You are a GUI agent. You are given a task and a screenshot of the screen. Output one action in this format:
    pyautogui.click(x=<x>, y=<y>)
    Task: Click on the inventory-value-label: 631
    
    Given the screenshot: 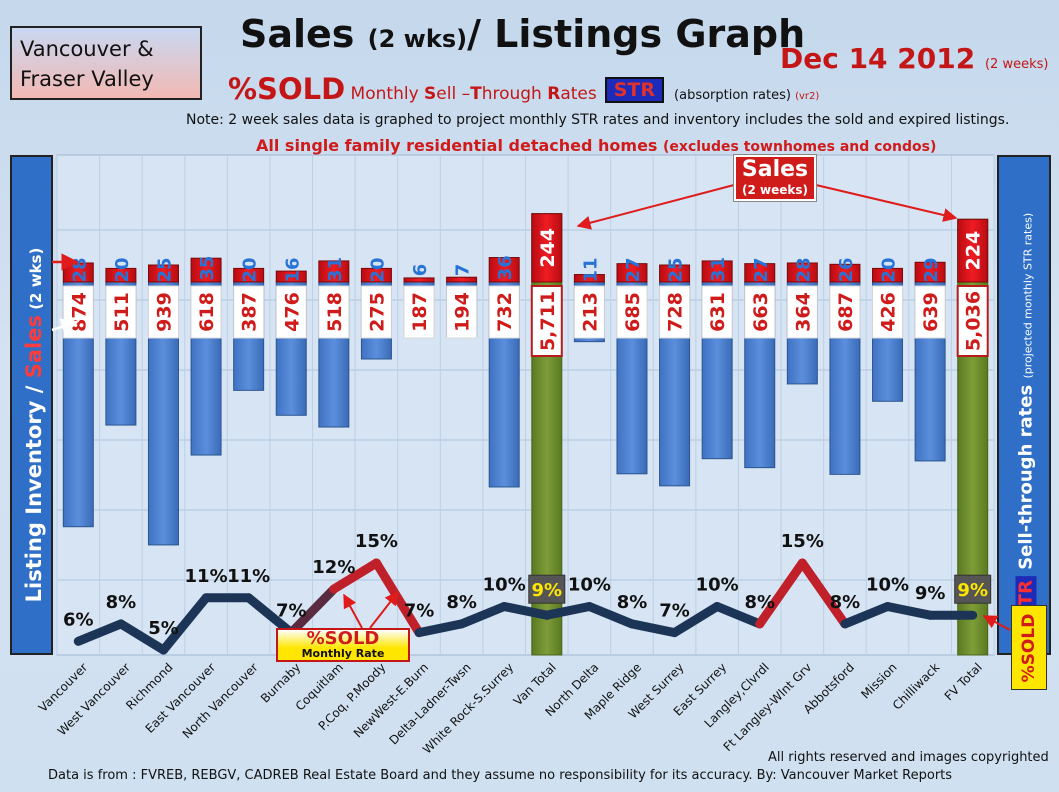 What is the action you would take?
    pyautogui.click(x=718, y=312)
    